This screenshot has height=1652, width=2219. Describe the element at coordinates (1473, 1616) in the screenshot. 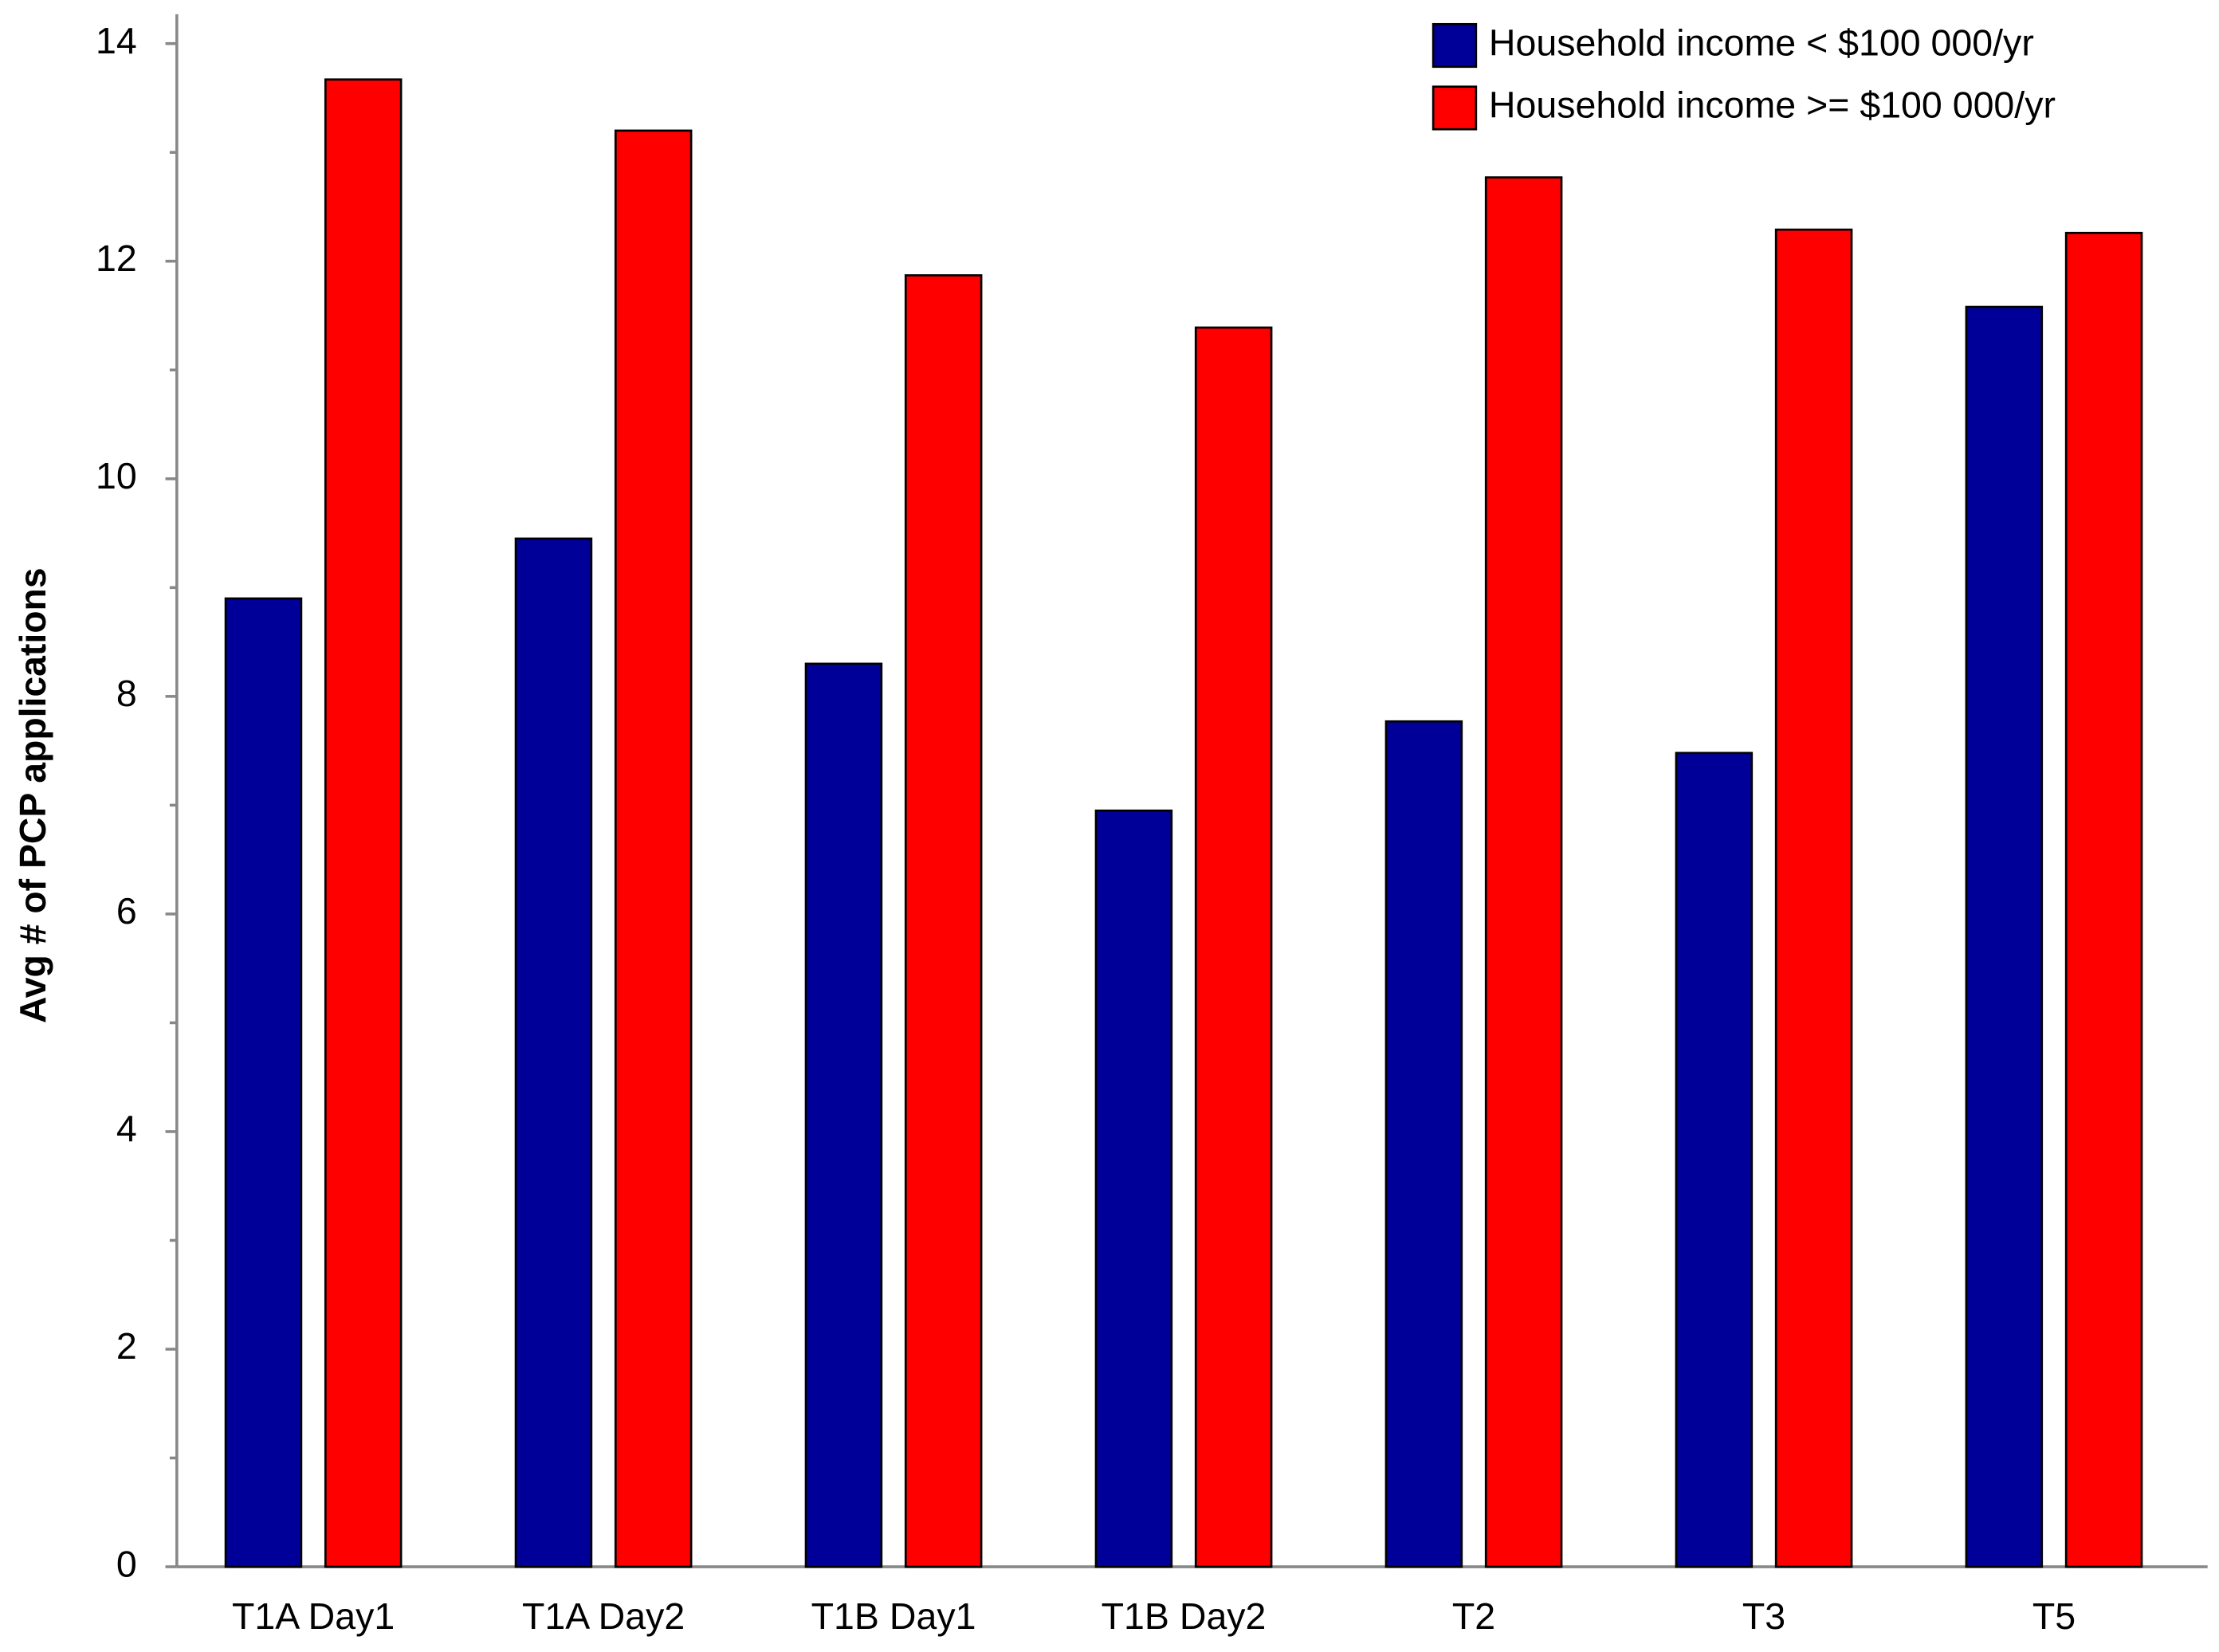

I see `x-tick-label: T2` at that location.